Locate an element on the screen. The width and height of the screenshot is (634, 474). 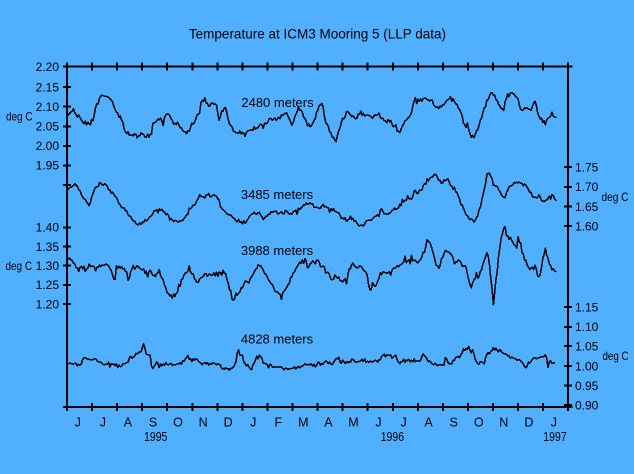
svg-text: 1.20 is located at coordinates (48, 304).